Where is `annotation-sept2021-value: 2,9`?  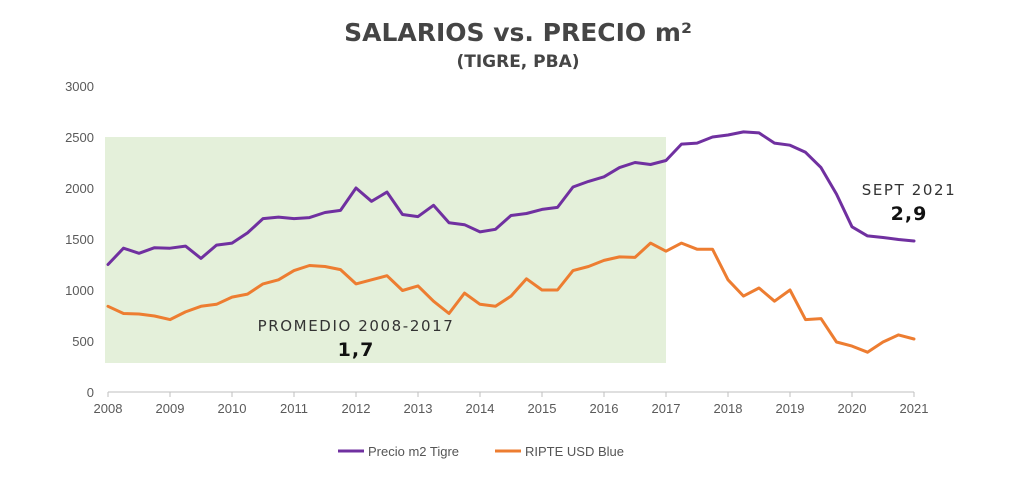 annotation-sept2021-value: 2,9 is located at coordinates (909, 214).